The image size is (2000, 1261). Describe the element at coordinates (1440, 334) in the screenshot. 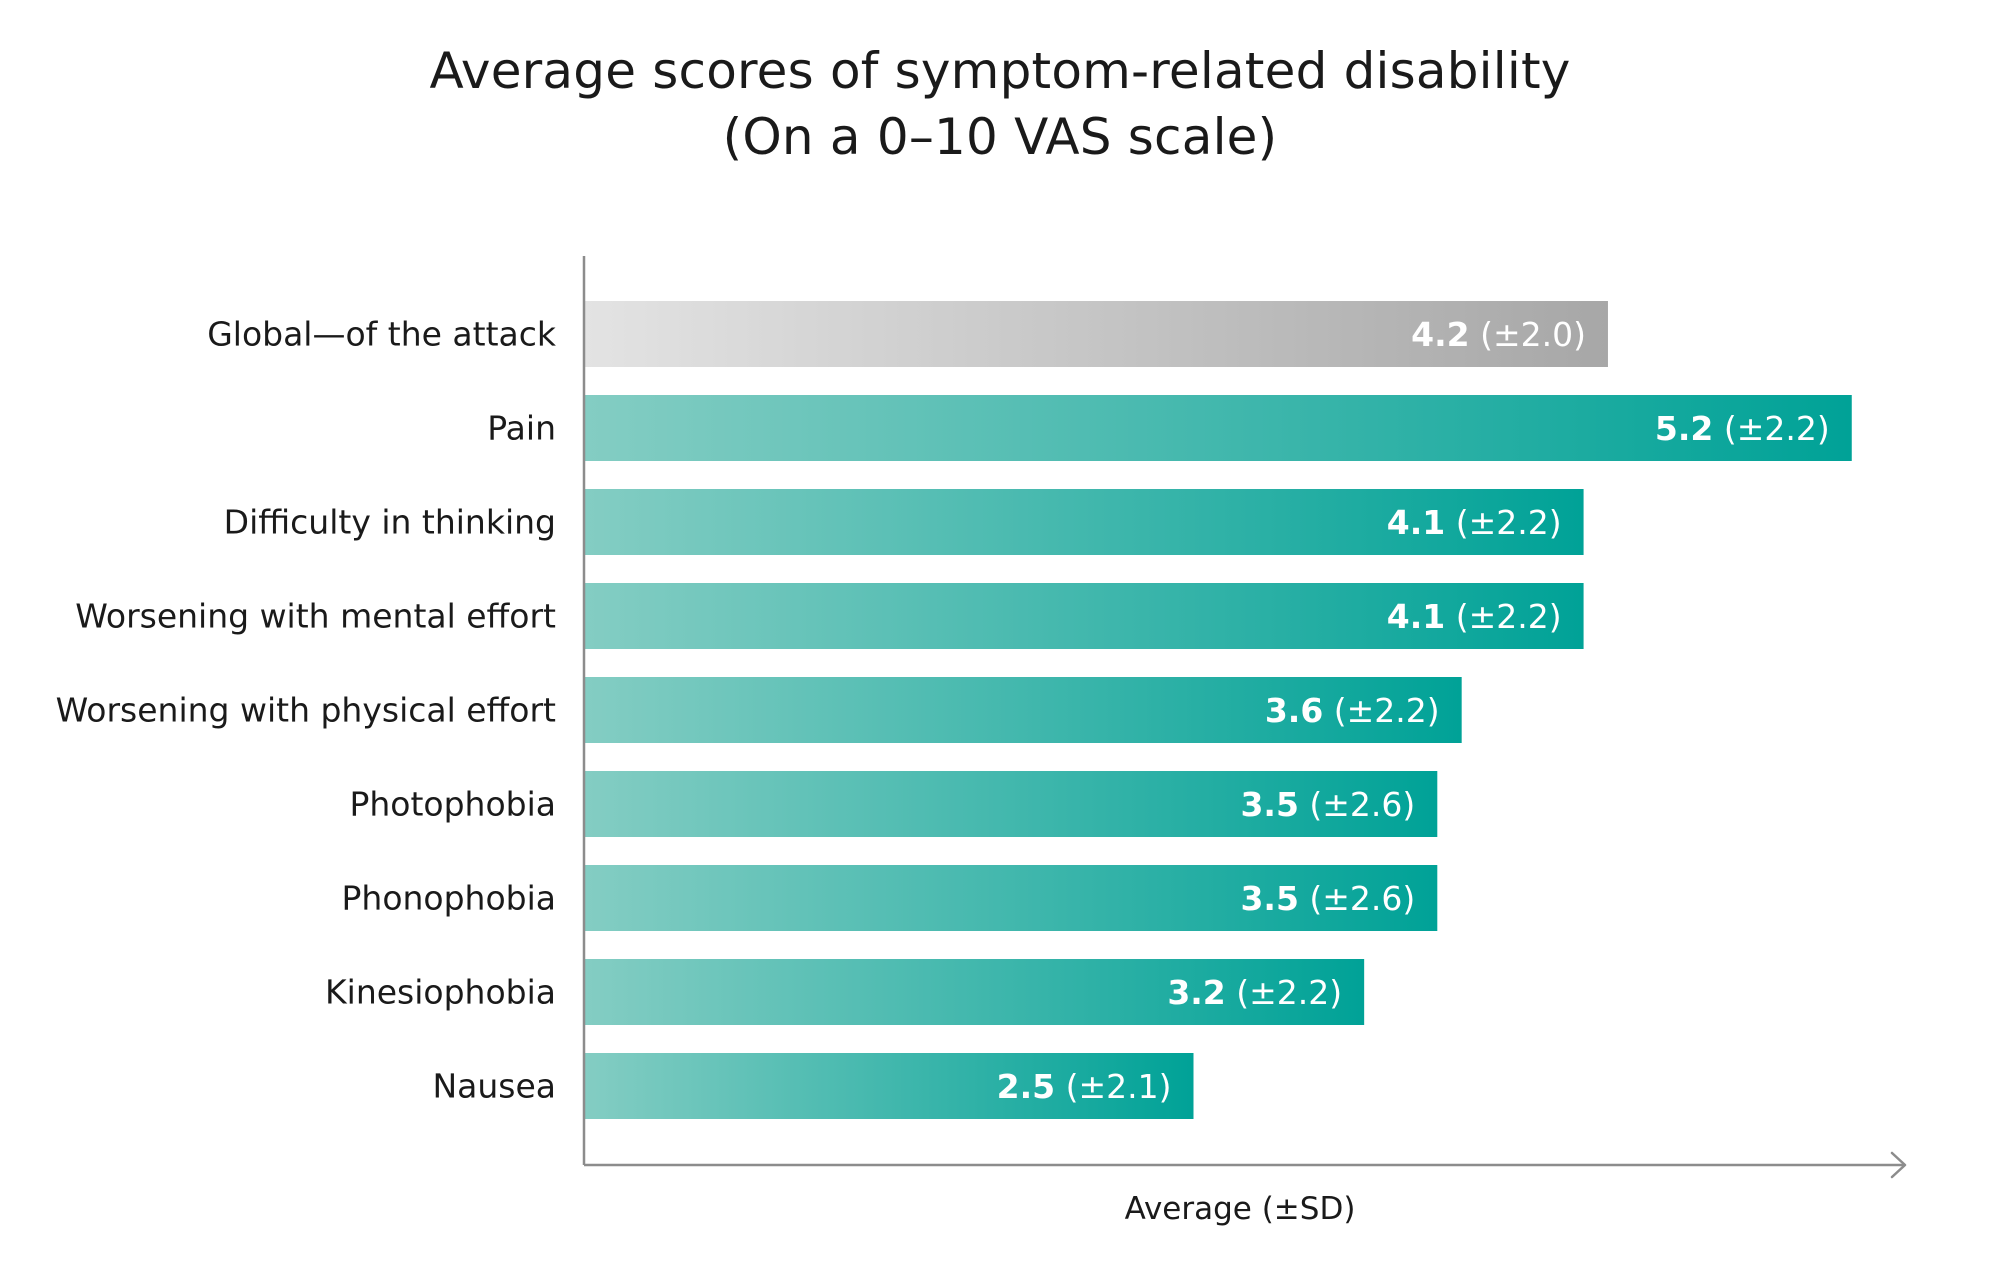

I see `data-label-value: 4.2` at that location.